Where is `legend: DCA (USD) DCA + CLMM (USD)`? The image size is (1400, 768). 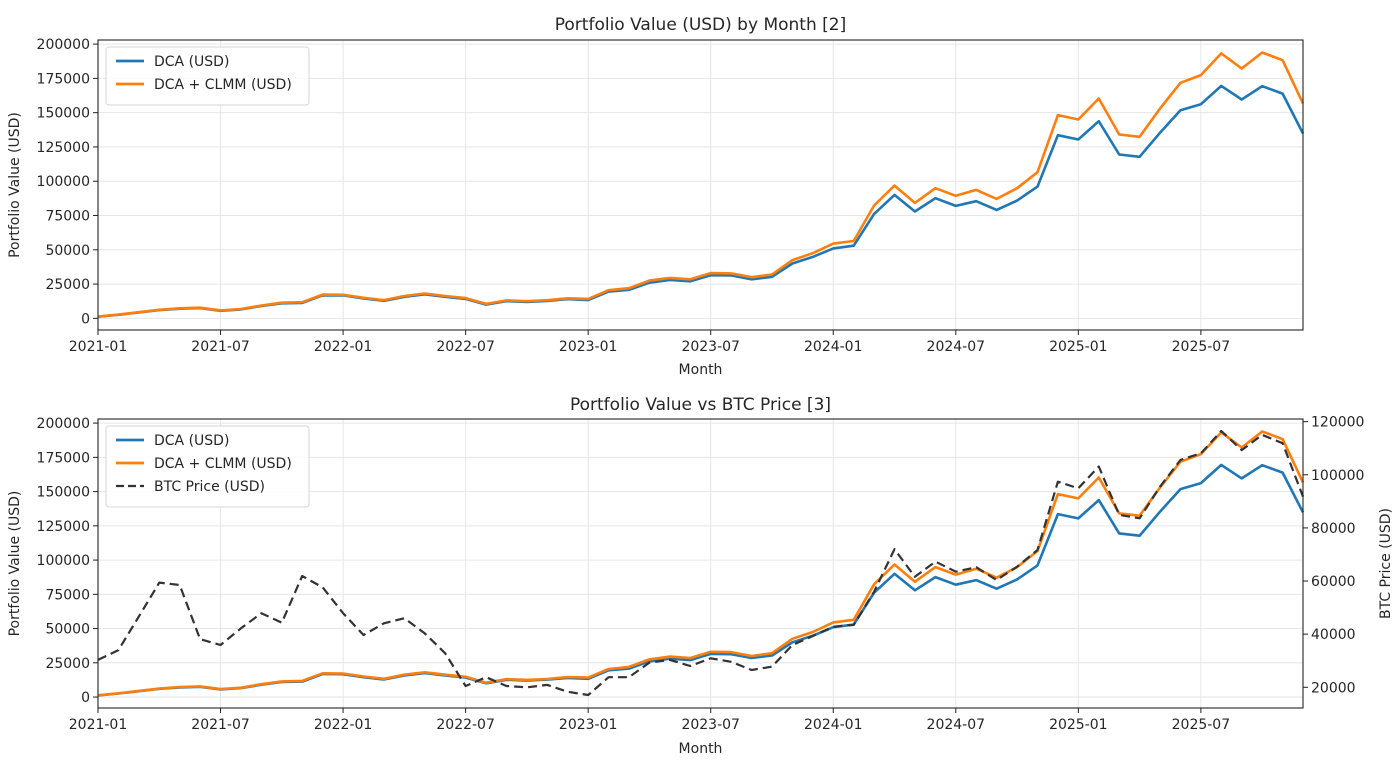
legend: DCA (USD) DCA + CLMM (USD) is located at coordinates (207, 76).